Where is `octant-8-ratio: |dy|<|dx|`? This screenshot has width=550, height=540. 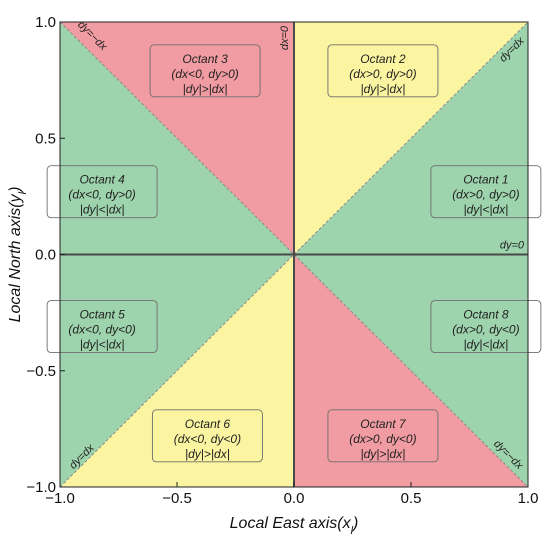 octant-8-ratio: |dy|<|dx| is located at coordinates (485, 345).